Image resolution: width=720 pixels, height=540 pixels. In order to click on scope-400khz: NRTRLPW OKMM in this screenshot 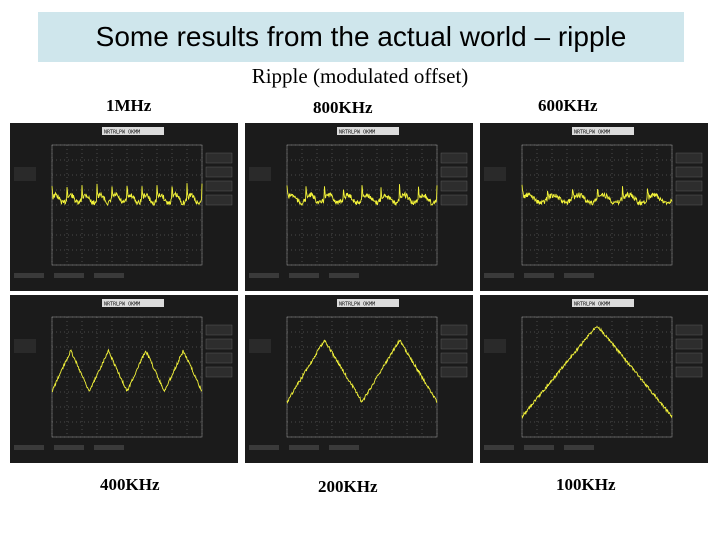, I will do `click(124, 379)`.